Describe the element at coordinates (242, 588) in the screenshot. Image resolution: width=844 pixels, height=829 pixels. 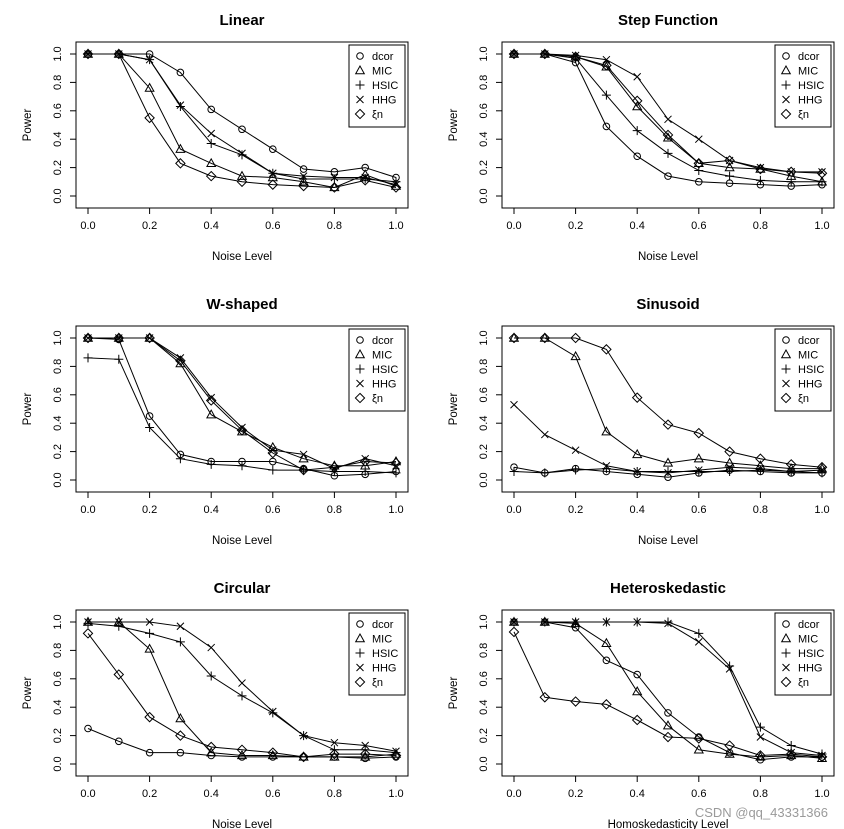
I see `chart-title: Circular` at that location.